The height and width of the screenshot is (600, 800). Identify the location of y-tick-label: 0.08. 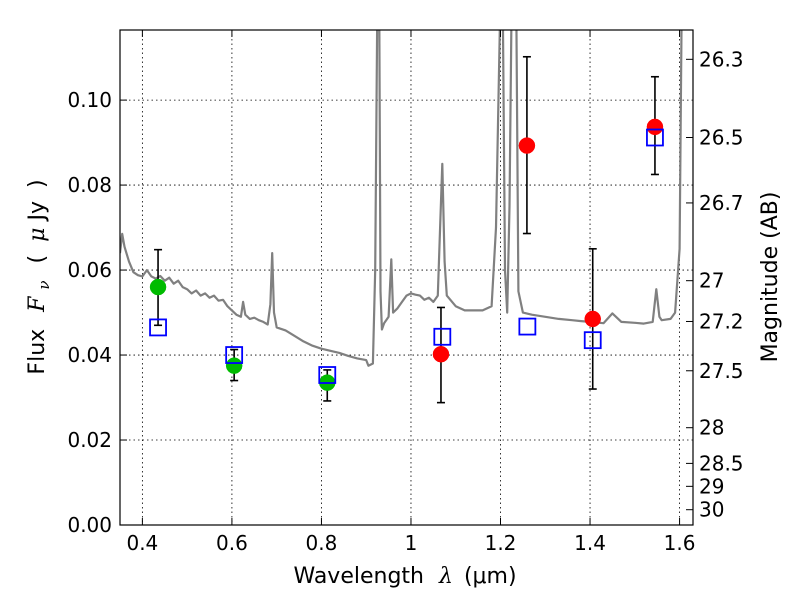
(89, 185).